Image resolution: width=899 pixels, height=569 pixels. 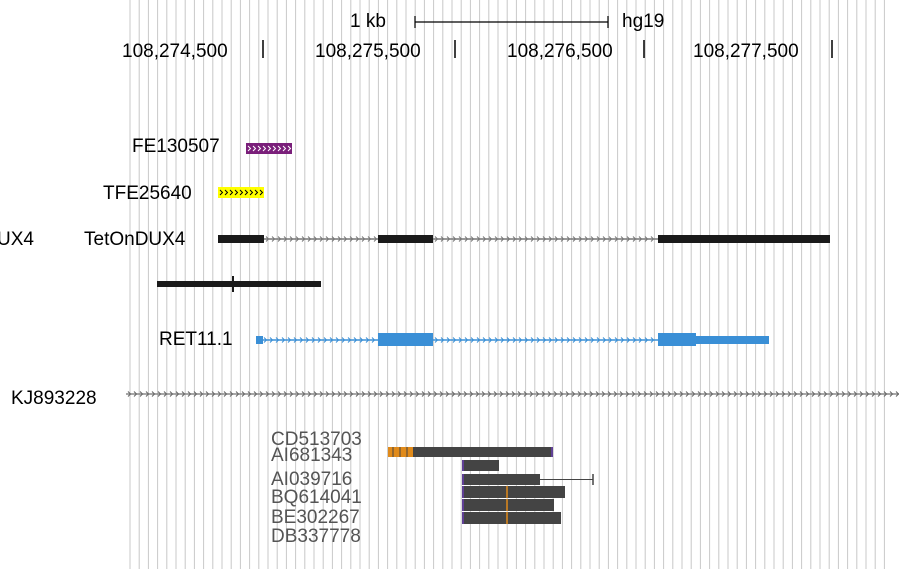 What do you see at coordinates (176, 146) in the screenshot?
I see `track-label-fe130507: FE130507` at bounding box center [176, 146].